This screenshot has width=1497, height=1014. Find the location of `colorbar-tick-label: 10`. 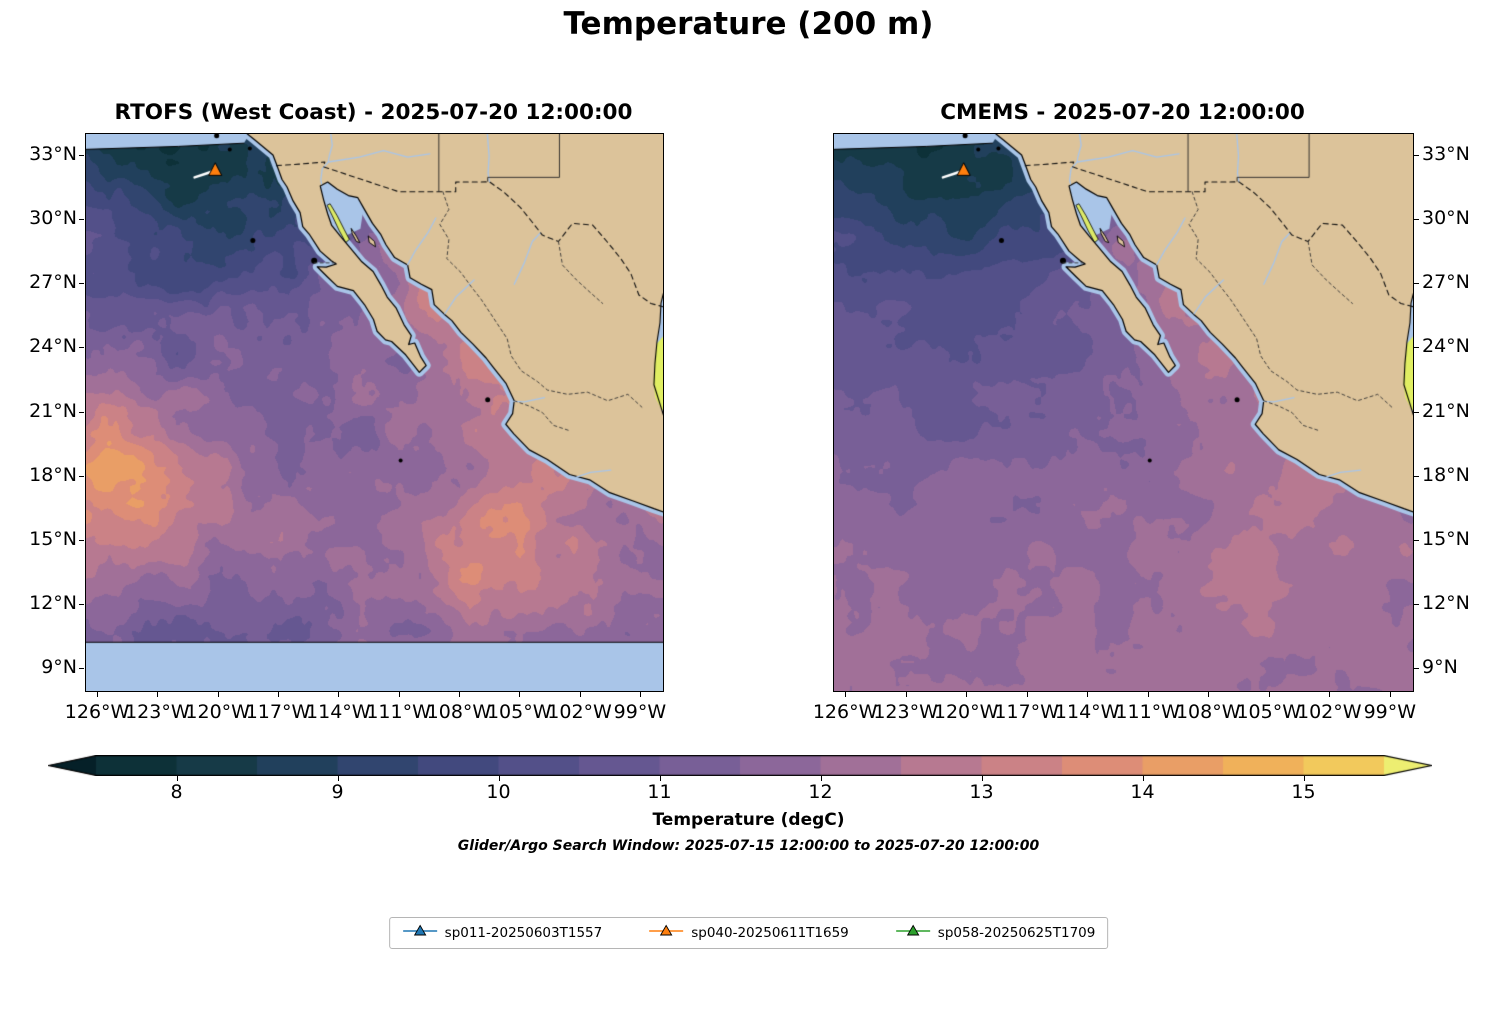

colorbar-tick-label: 10 is located at coordinates (498, 792).